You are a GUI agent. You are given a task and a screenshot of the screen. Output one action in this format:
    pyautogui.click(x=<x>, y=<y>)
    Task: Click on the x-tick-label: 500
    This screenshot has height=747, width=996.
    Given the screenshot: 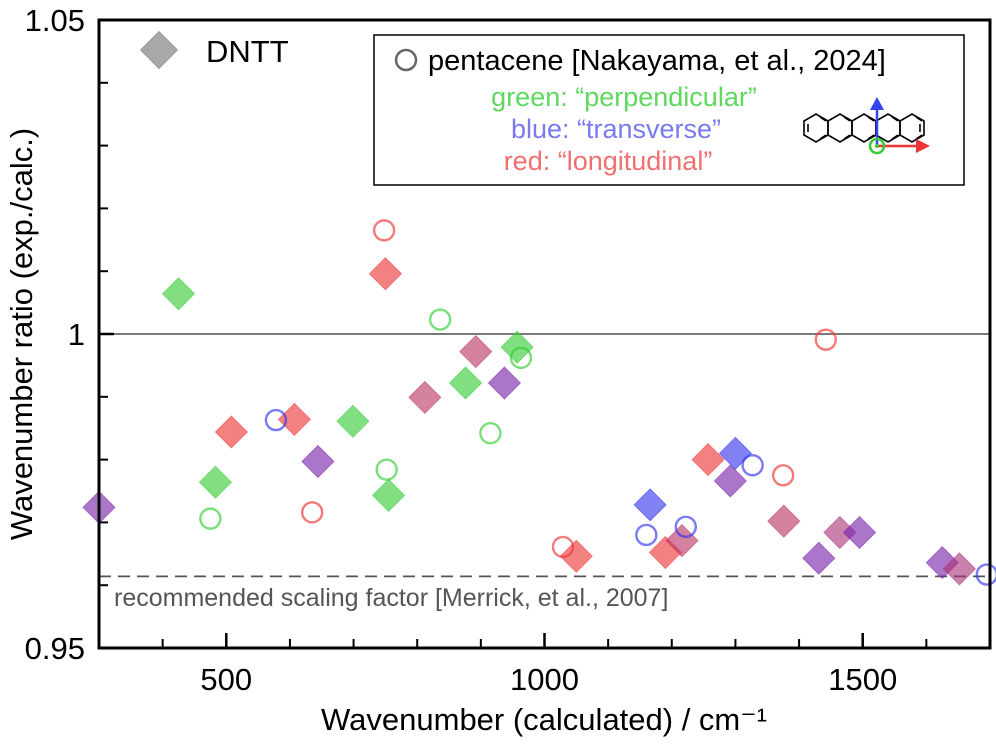 What is the action you would take?
    pyautogui.click(x=226, y=679)
    